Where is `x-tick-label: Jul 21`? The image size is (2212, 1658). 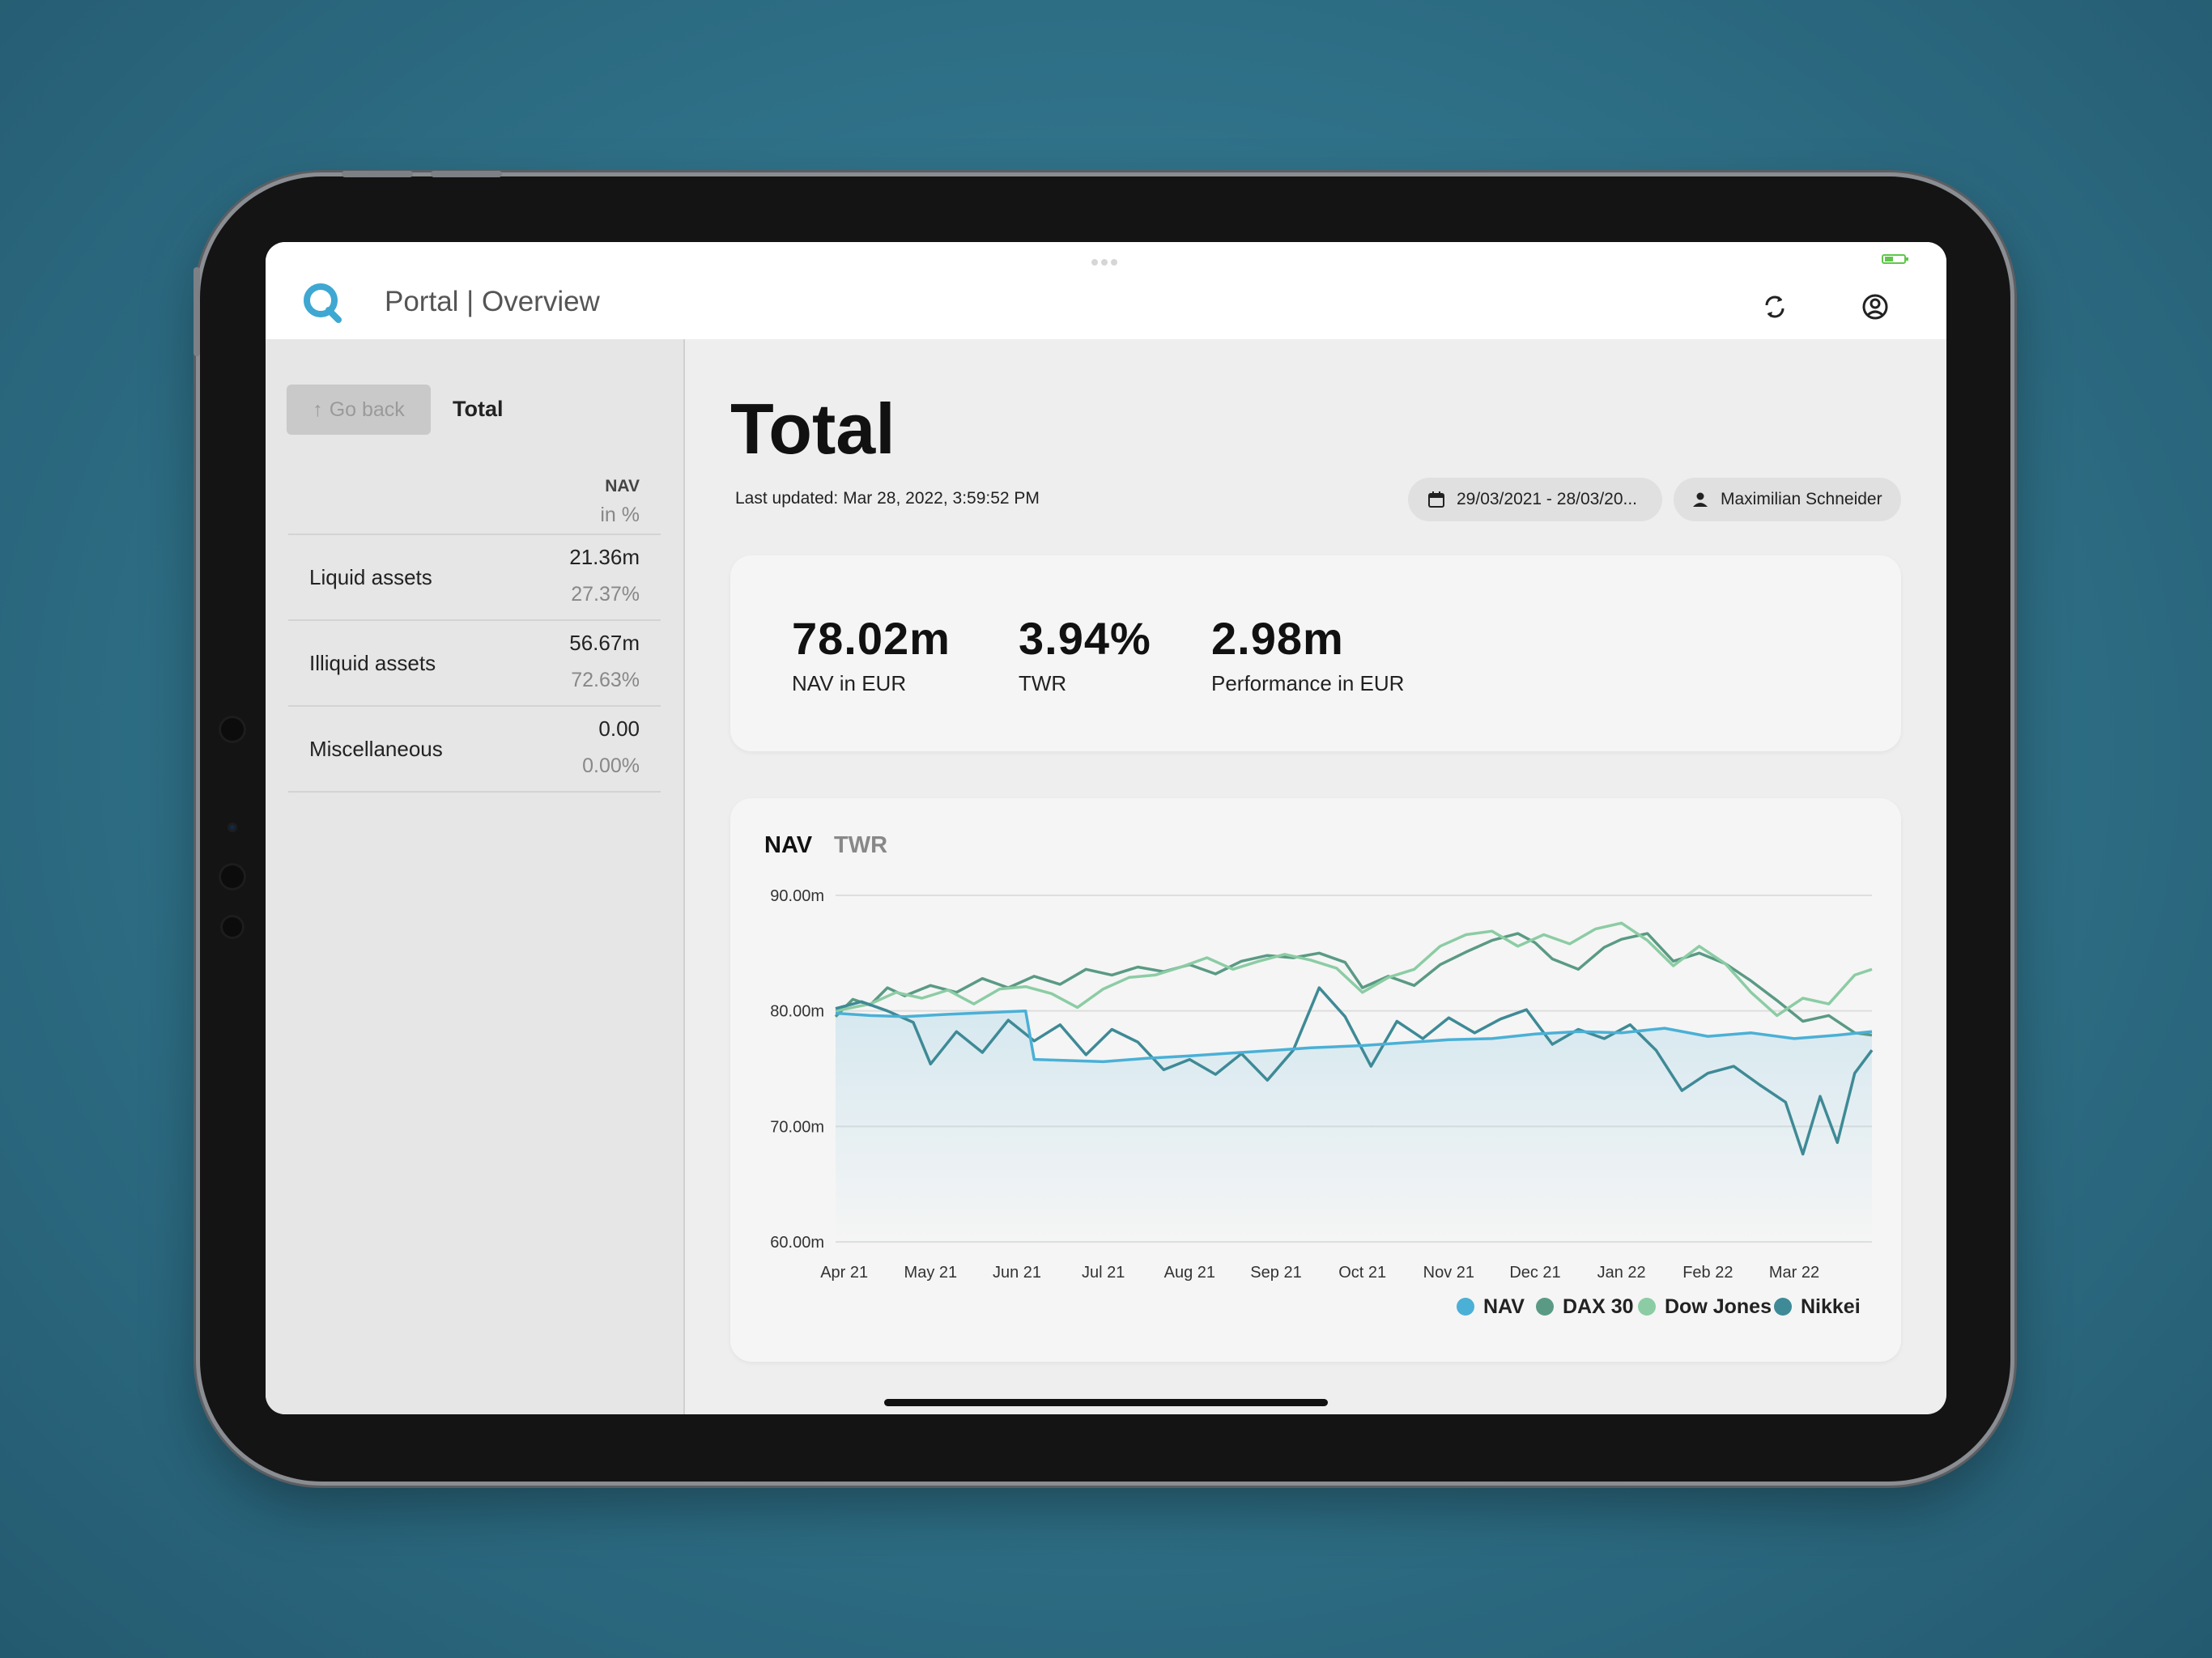 x-tick-label: Jul 21 is located at coordinates (1104, 1273).